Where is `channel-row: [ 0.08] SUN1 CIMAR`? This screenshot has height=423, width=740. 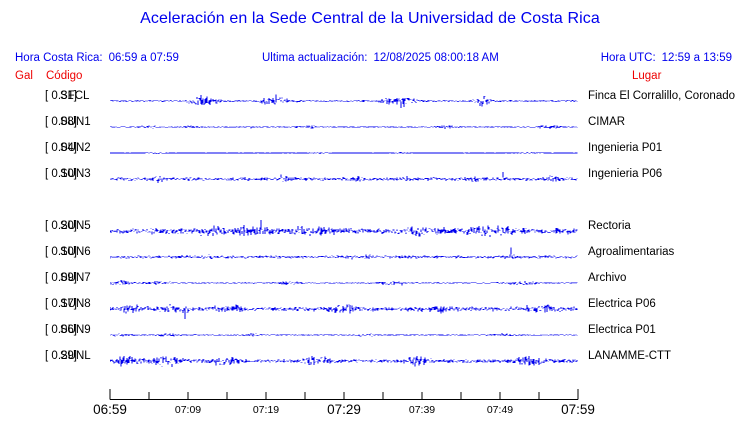
channel-row: [ 0.08] SUN1 CIMAR is located at coordinates (370, 127).